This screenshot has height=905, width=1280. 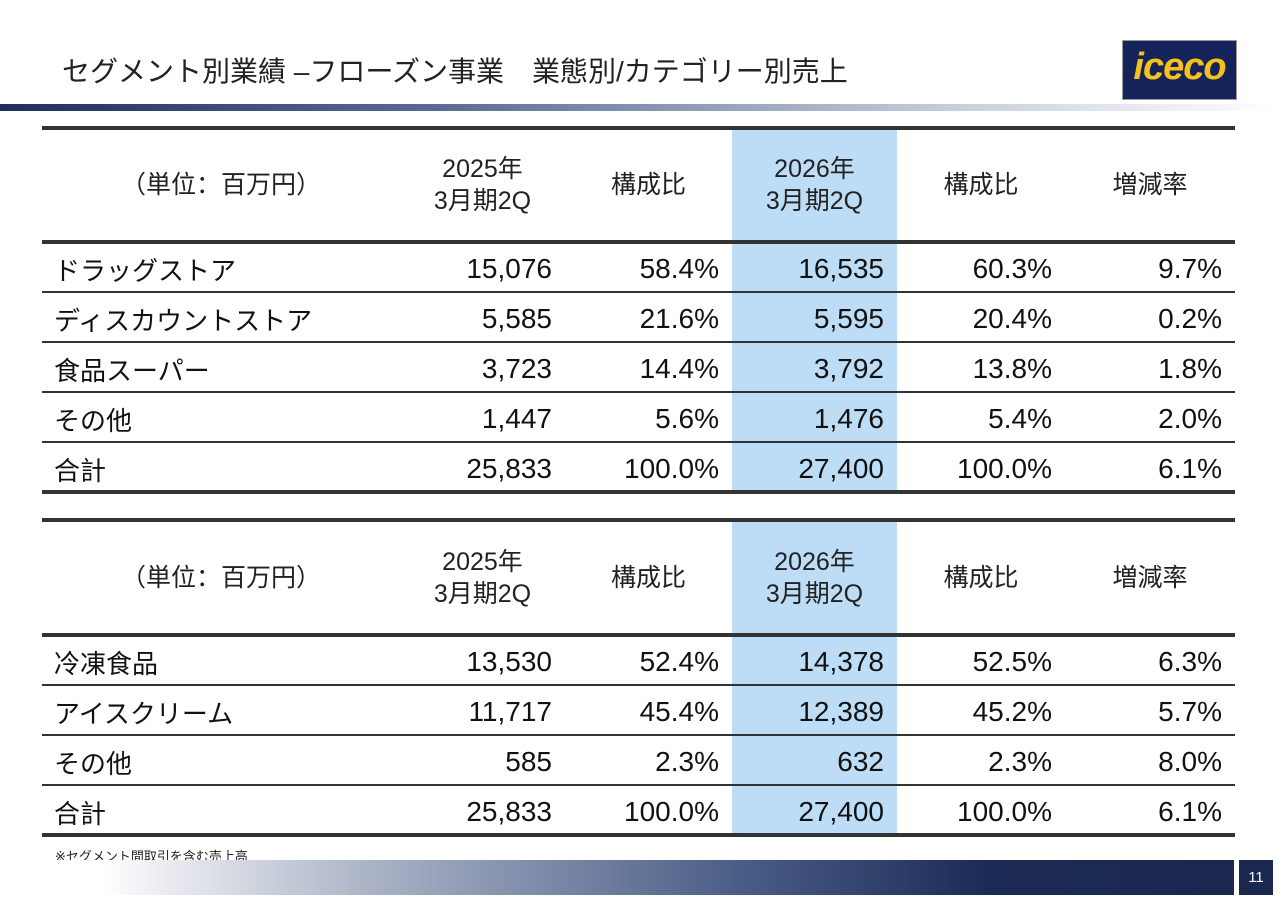 I want to click on logo: iceco, so click(x=1179, y=70).